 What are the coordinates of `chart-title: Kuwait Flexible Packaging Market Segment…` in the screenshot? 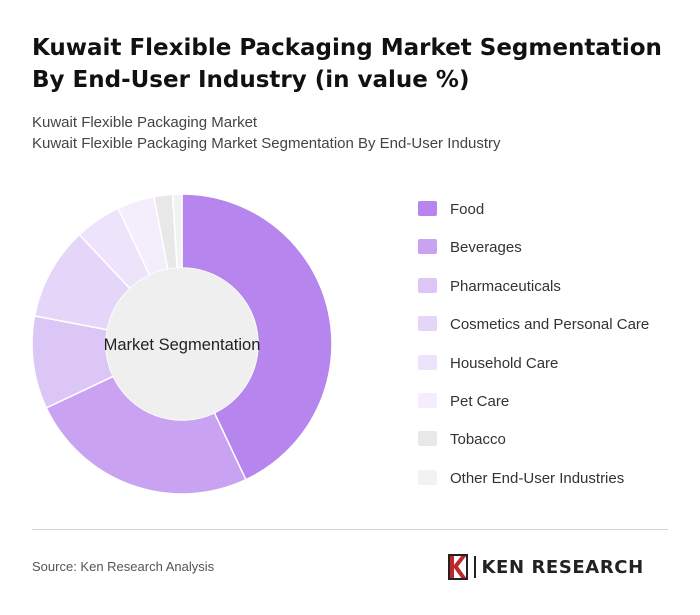 It's located at (347, 64).